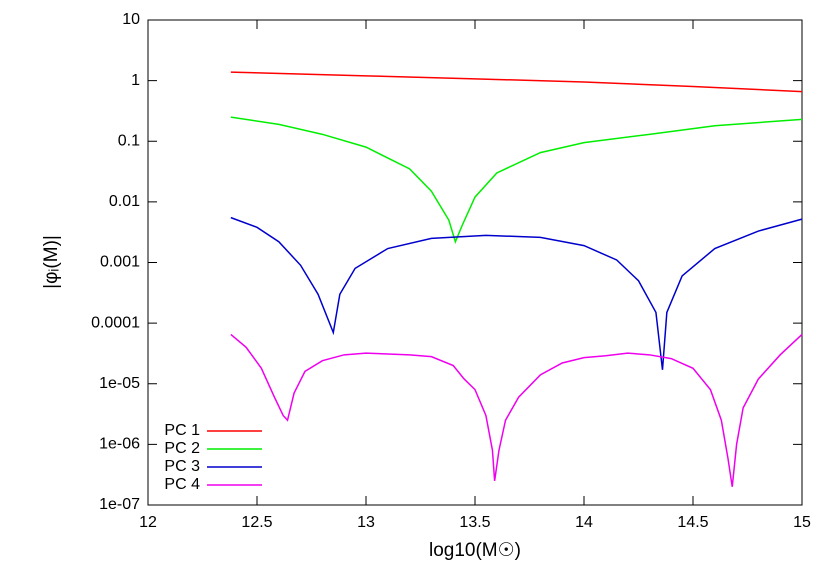  I want to click on x-tick-label: 12.5, so click(256, 522).